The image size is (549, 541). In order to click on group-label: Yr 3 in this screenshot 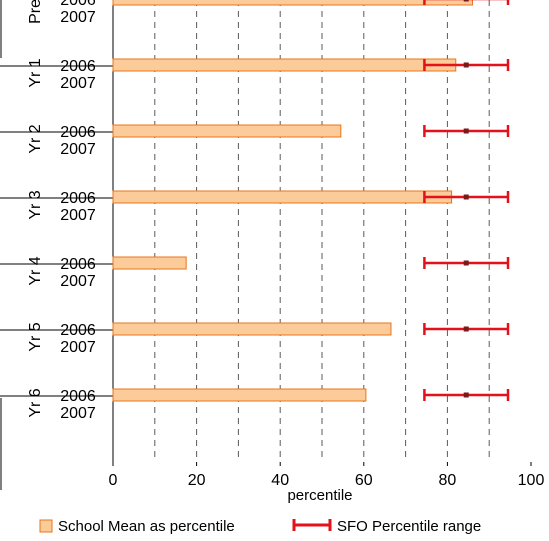, I will do `click(35, 204)`.